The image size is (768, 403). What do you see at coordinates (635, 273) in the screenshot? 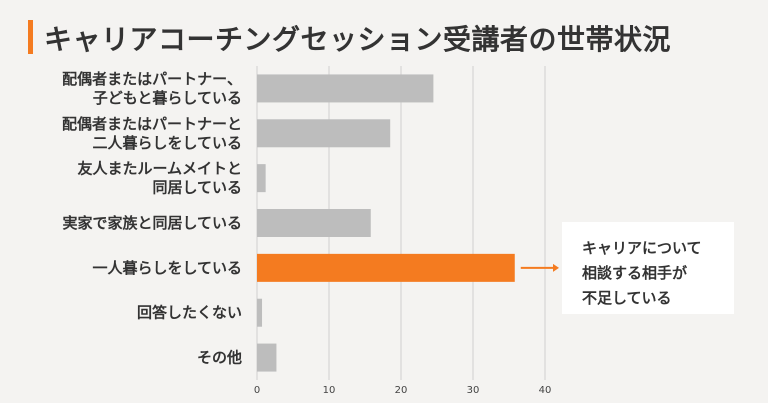
I see `callout-line-2: 相談する相手が` at bounding box center [635, 273].